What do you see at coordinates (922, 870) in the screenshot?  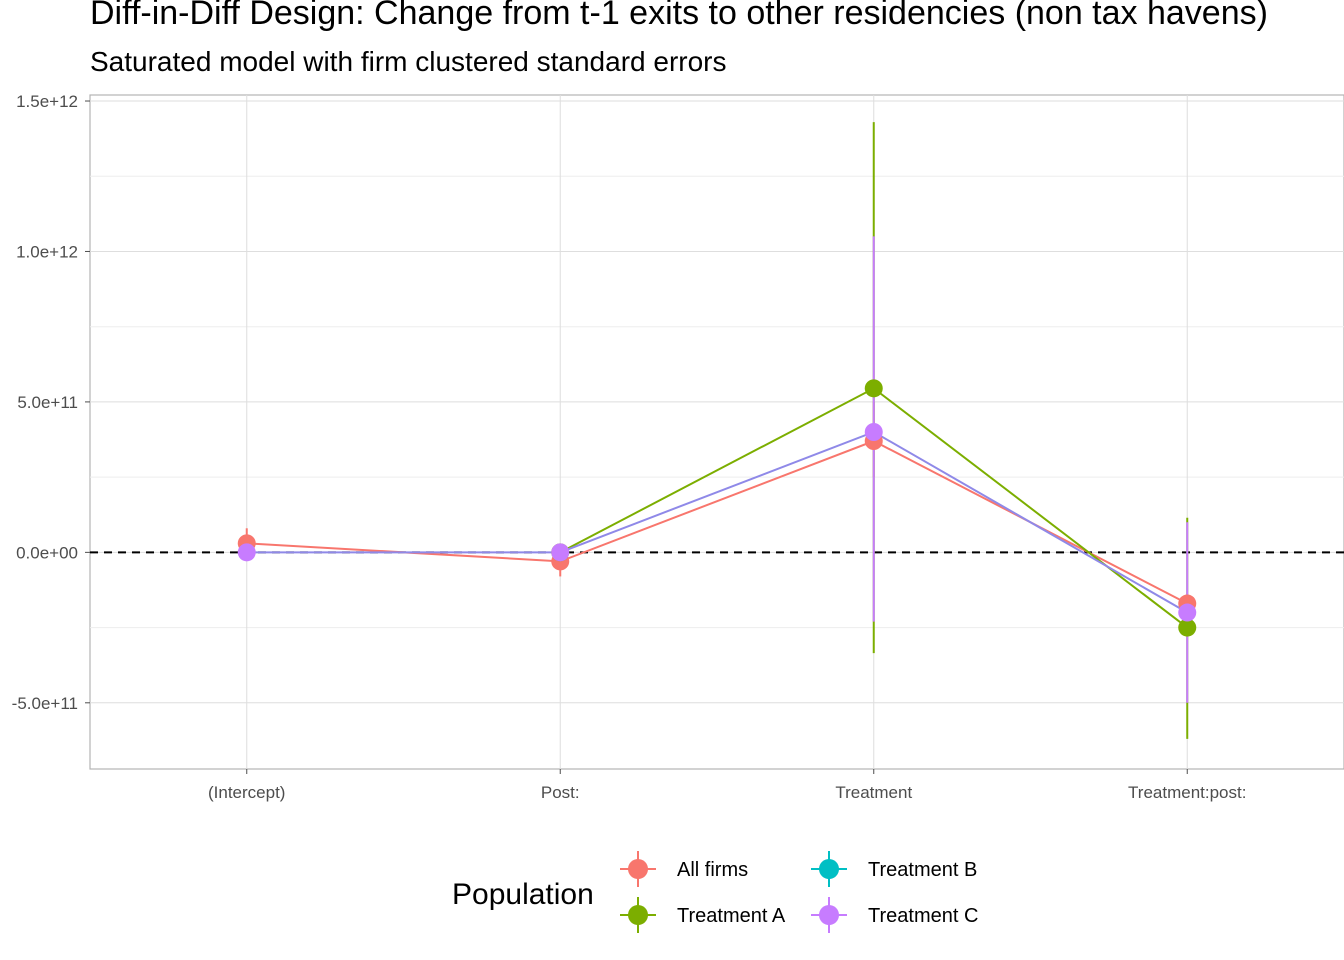 I see `legend-label: Treatment B` at bounding box center [922, 870].